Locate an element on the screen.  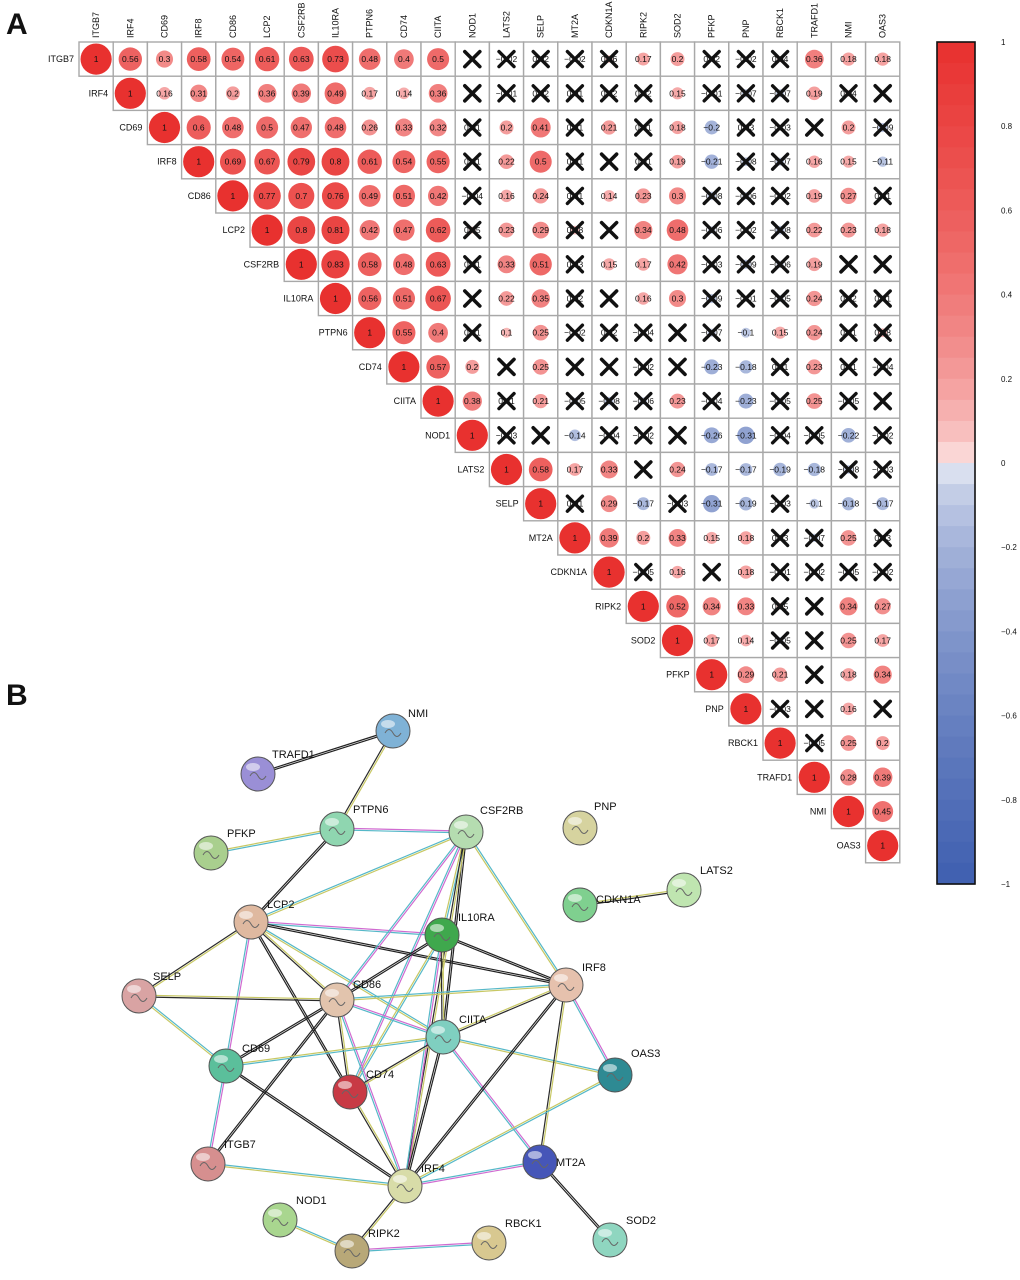
correlation-label: 0.19 is located at coordinates (814, 196).